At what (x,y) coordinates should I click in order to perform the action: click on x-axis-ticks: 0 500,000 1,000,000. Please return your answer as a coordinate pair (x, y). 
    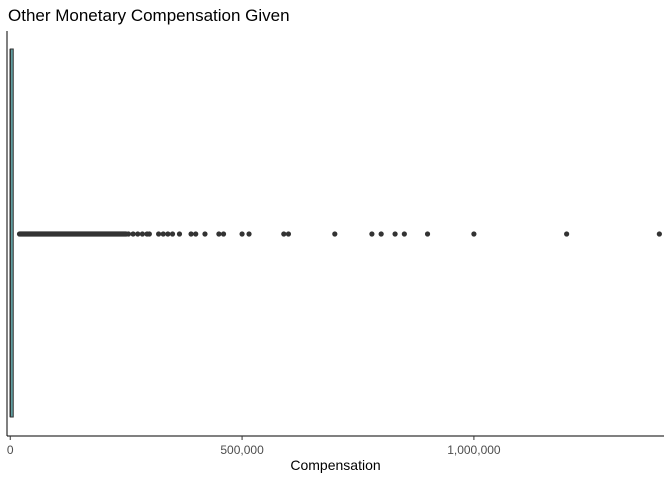
    Looking at the image, I should click on (254, 446).